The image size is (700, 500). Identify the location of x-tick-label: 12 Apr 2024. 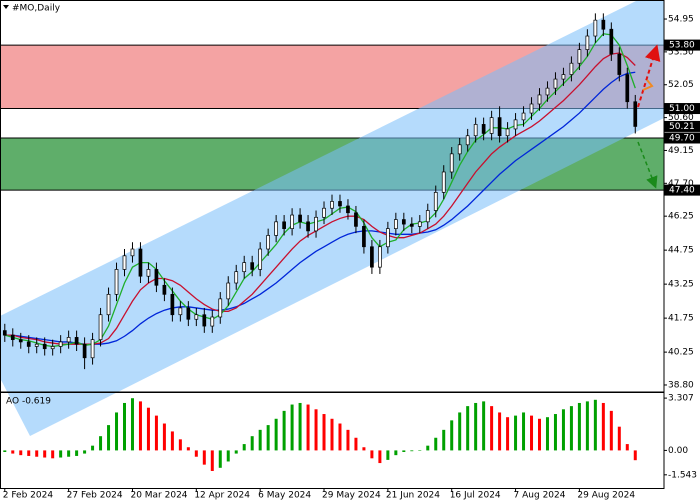
(222, 495).